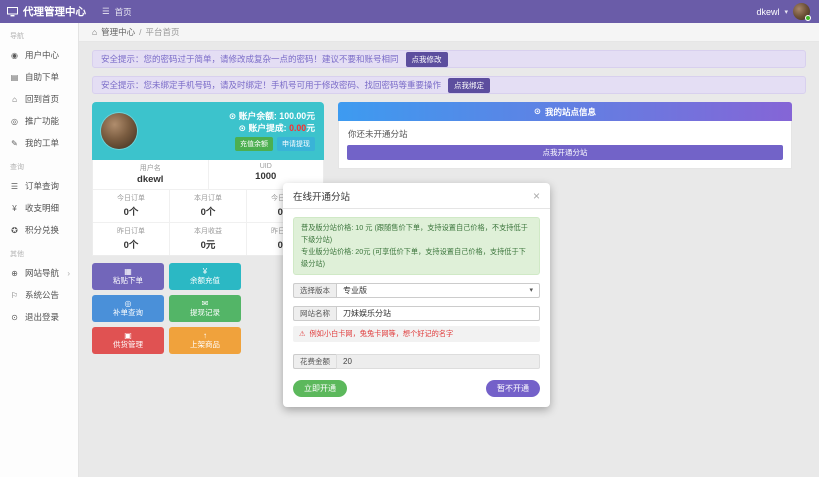  I want to click on version-selected-value: 专业版, so click(355, 290).